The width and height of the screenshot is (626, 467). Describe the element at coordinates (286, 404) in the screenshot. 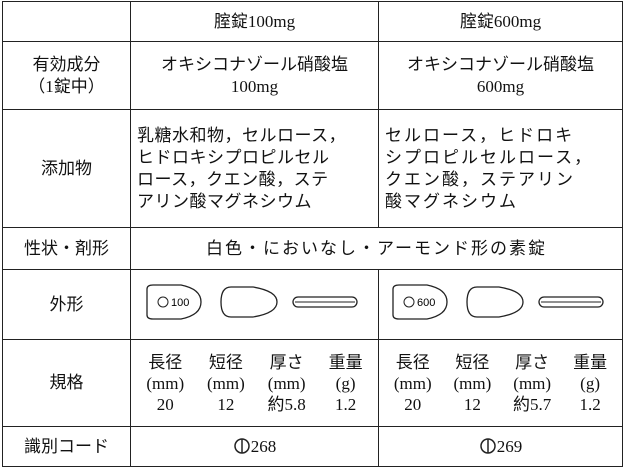

I see `spec-text: 約5.8` at that location.